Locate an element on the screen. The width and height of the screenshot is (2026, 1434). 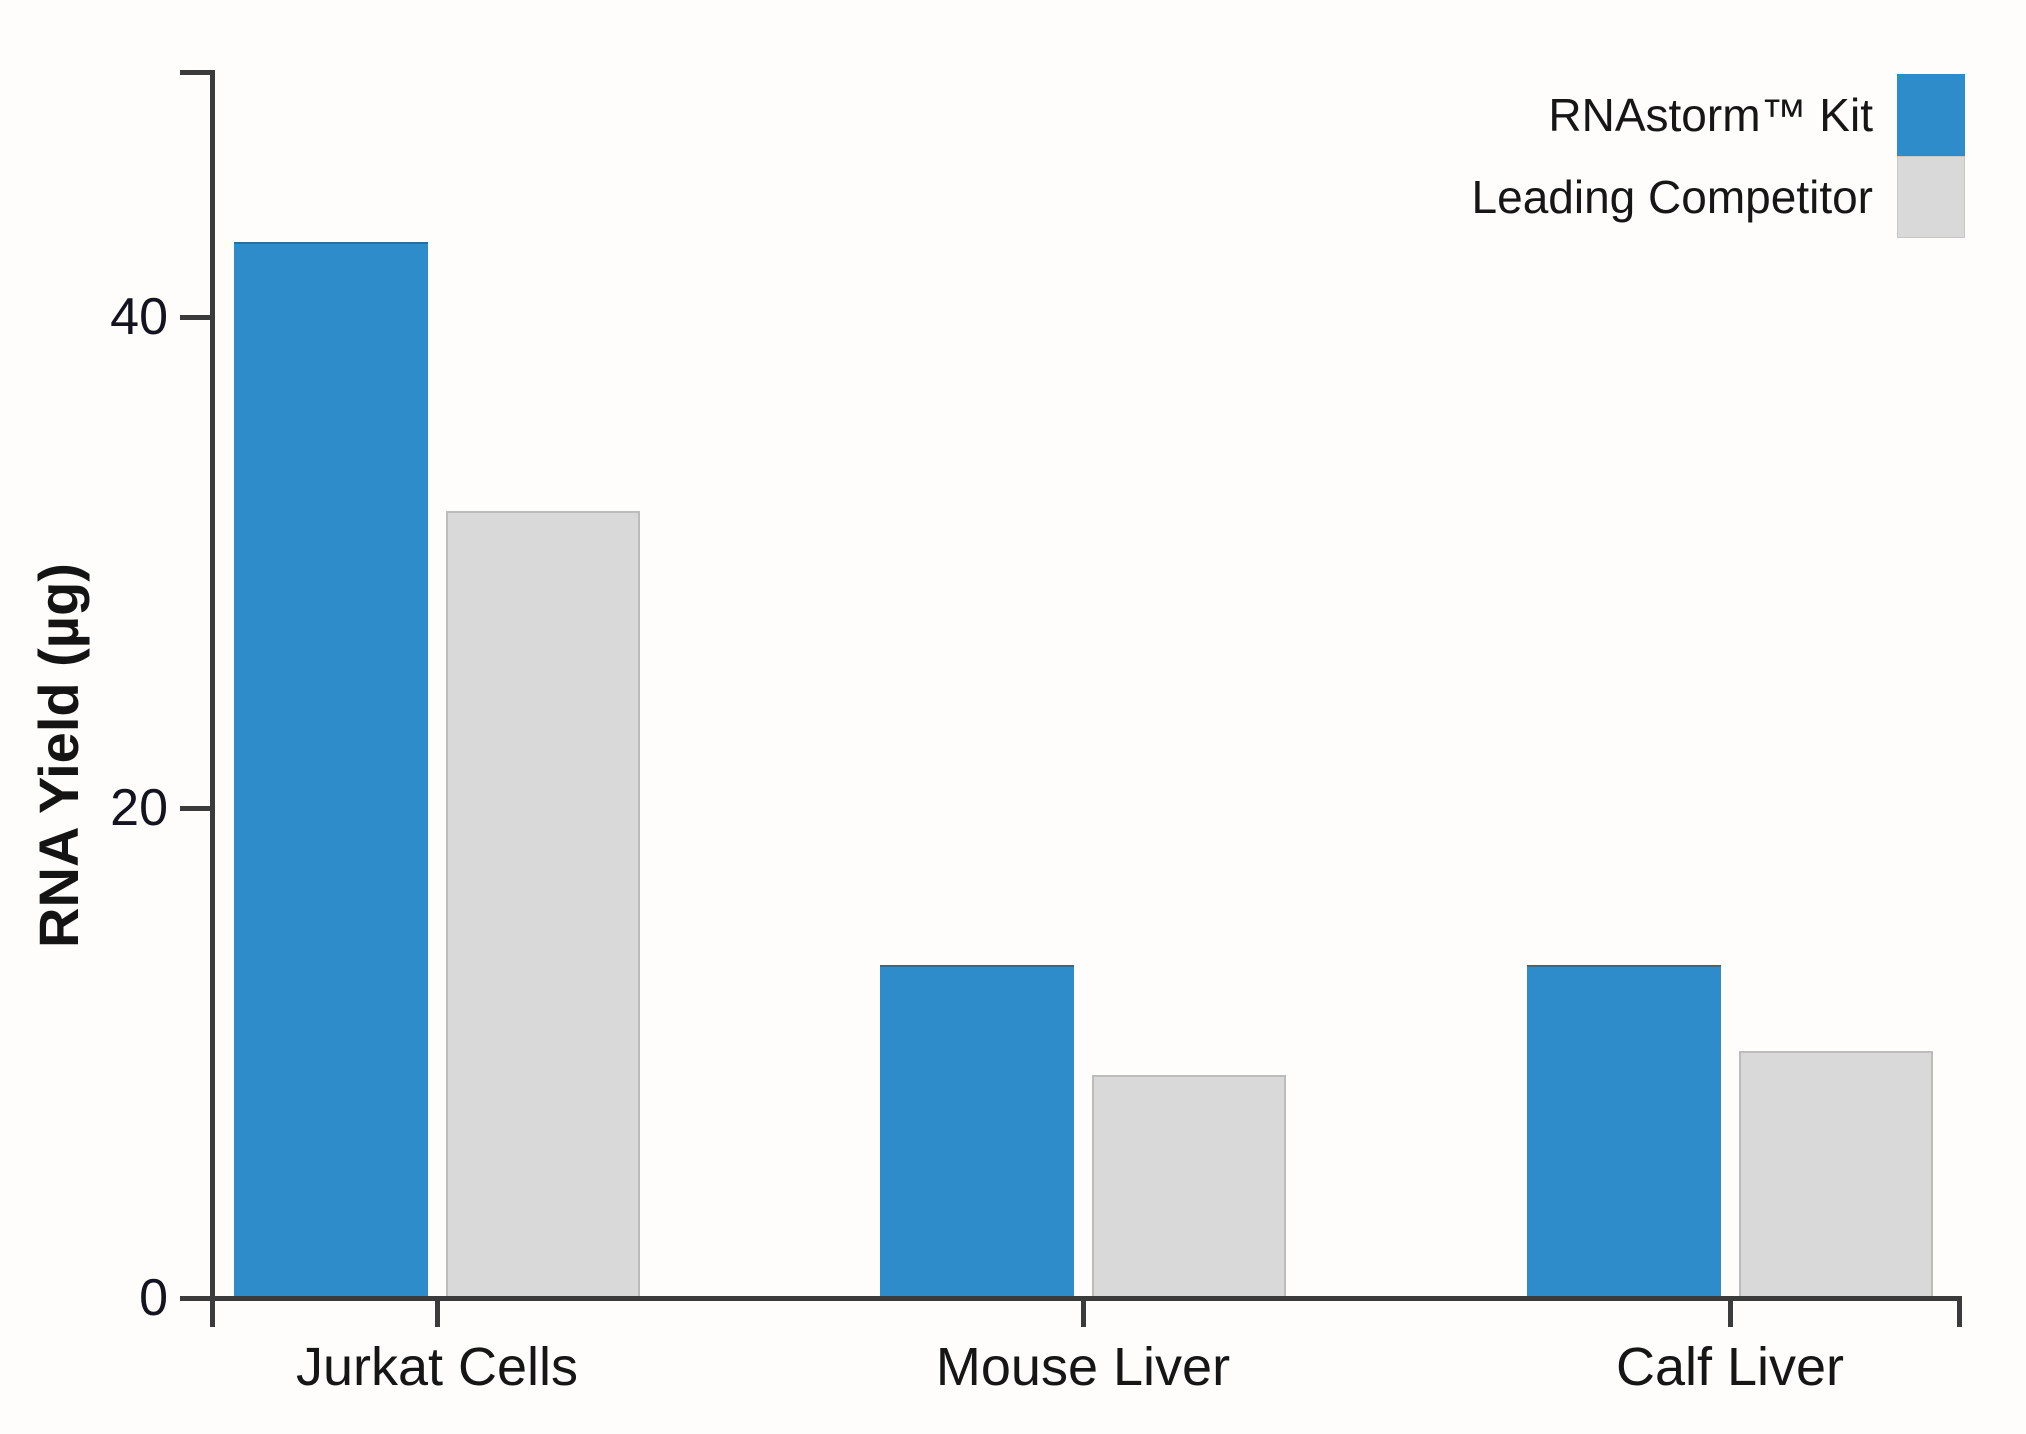
legend: RNAstorm™ Kit Leading Competitor is located at coordinates (1718, 156).